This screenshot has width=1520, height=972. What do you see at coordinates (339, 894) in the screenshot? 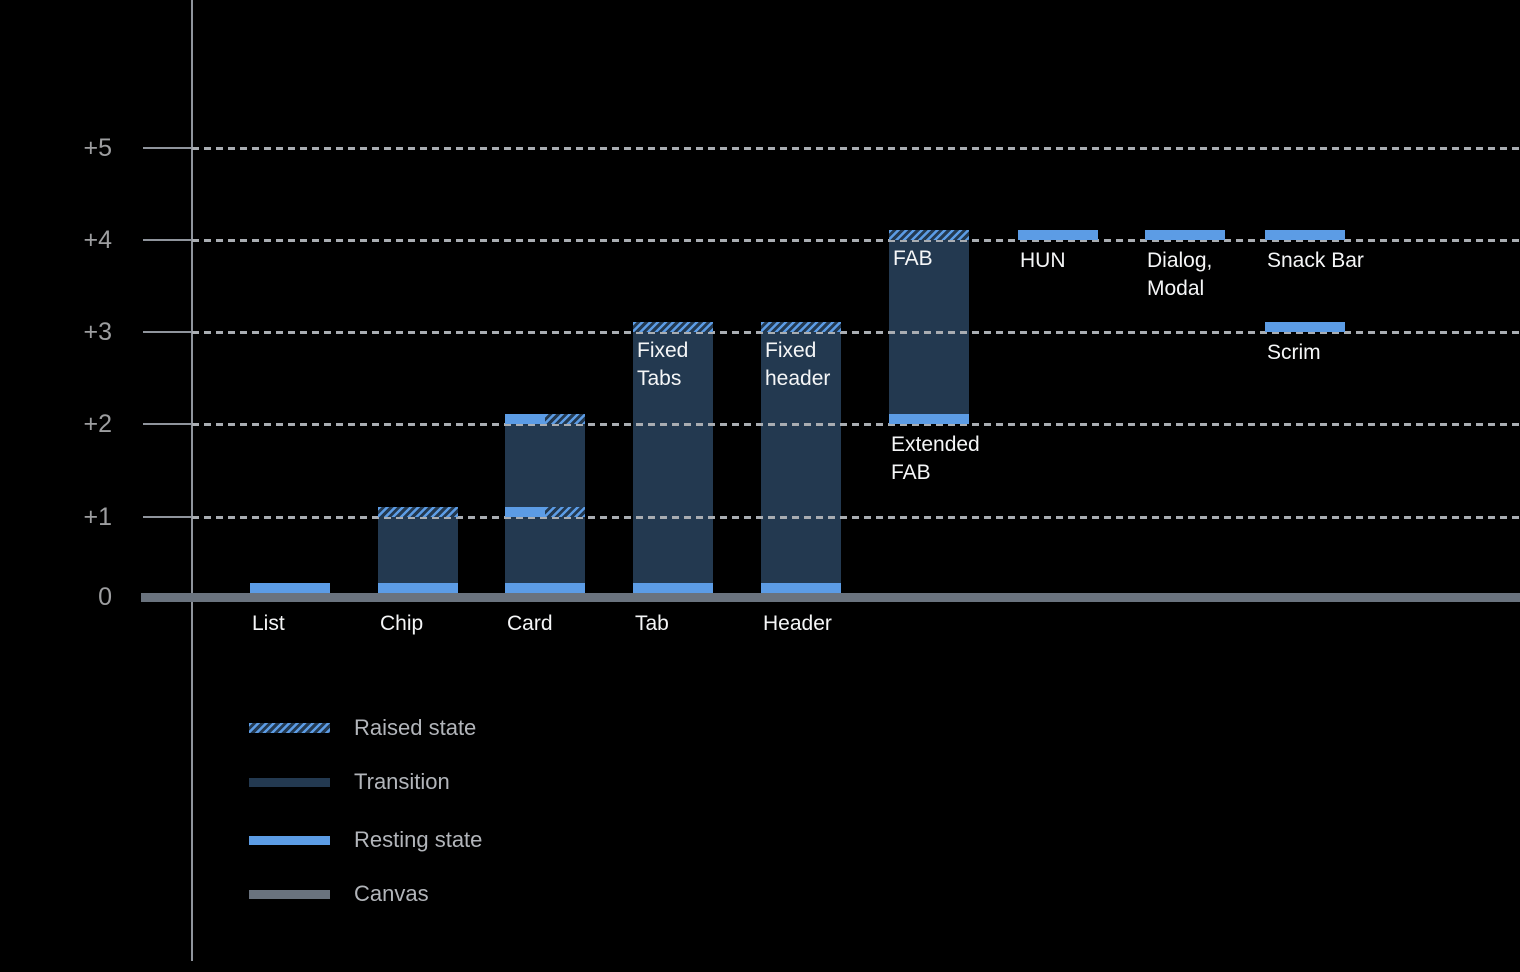
I see `legend-item-canvas: Canvas` at bounding box center [339, 894].